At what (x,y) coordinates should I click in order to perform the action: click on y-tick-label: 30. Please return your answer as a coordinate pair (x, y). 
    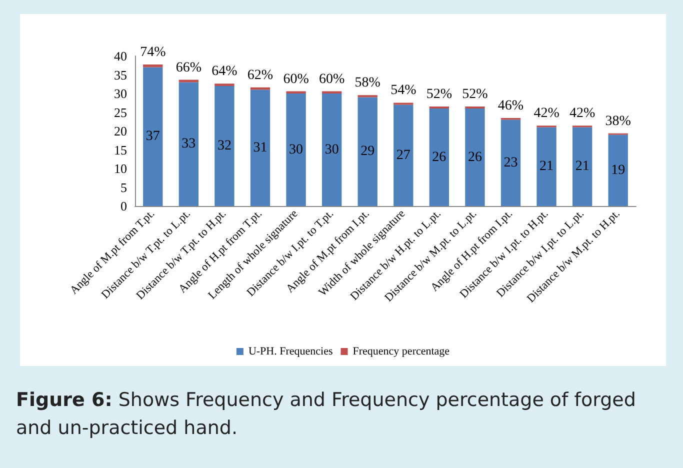
    Looking at the image, I should click on (120, 93).